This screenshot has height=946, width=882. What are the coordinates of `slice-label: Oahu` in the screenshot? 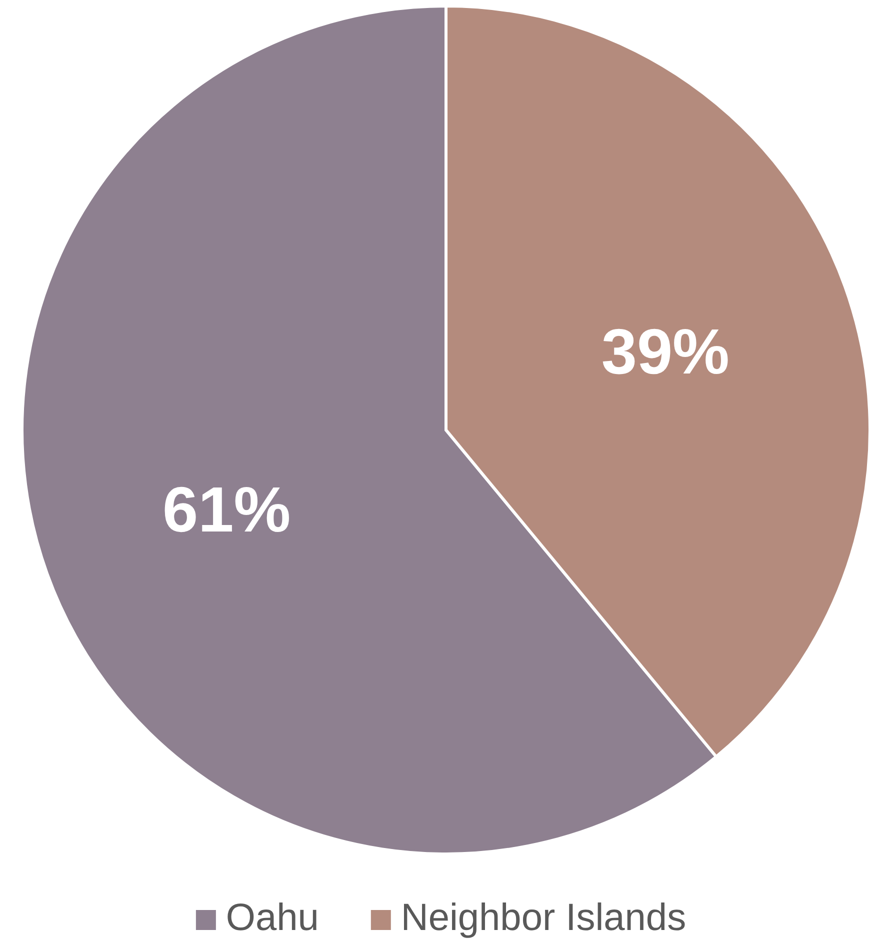 It's located at (272, 918).